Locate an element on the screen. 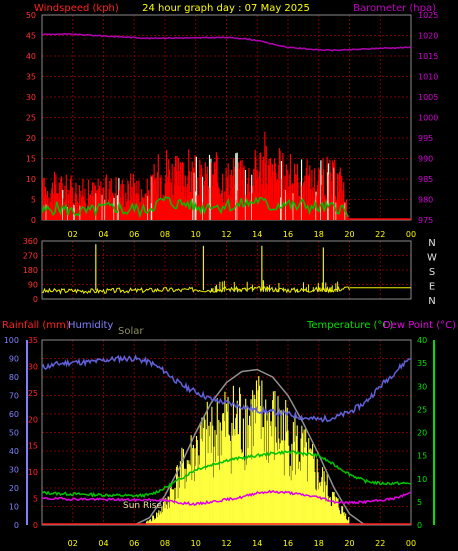  windspeed-axis-title: Windspeed (kph) is located at coordinates (76, 8).